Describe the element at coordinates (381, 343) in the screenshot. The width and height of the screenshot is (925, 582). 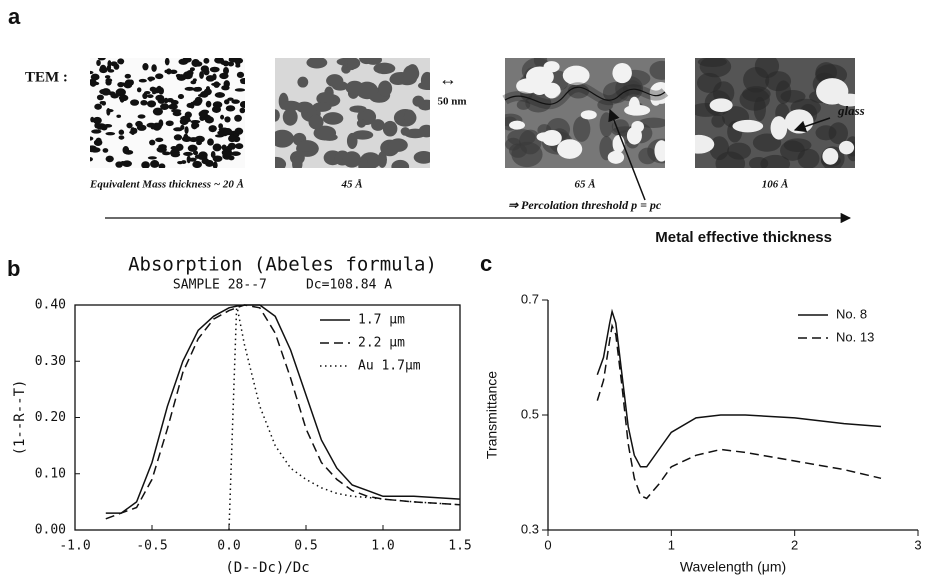
I see `legend-label: 2.2 μm` at that location.